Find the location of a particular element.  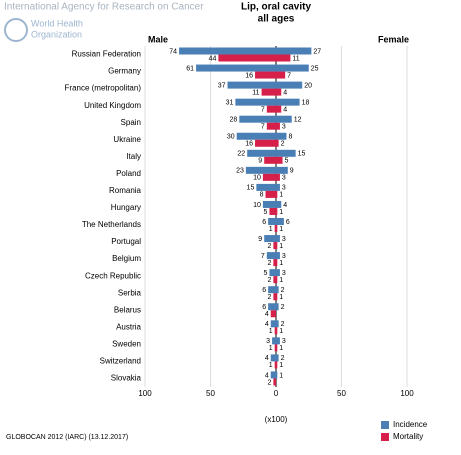

category-label: Belgium is located at coordinates (126, 258).